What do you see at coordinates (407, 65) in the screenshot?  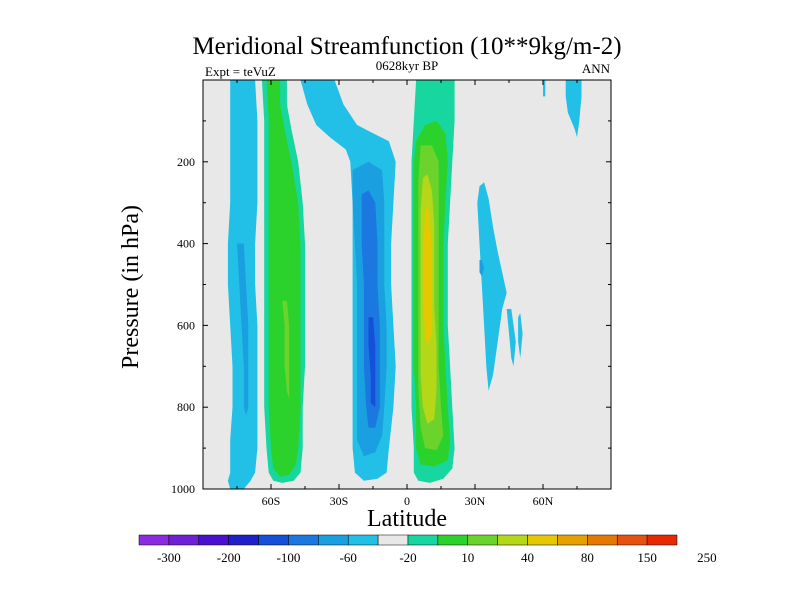 I see `subtitle-center: 0628kyr BP` at bounding box center [407, 65].